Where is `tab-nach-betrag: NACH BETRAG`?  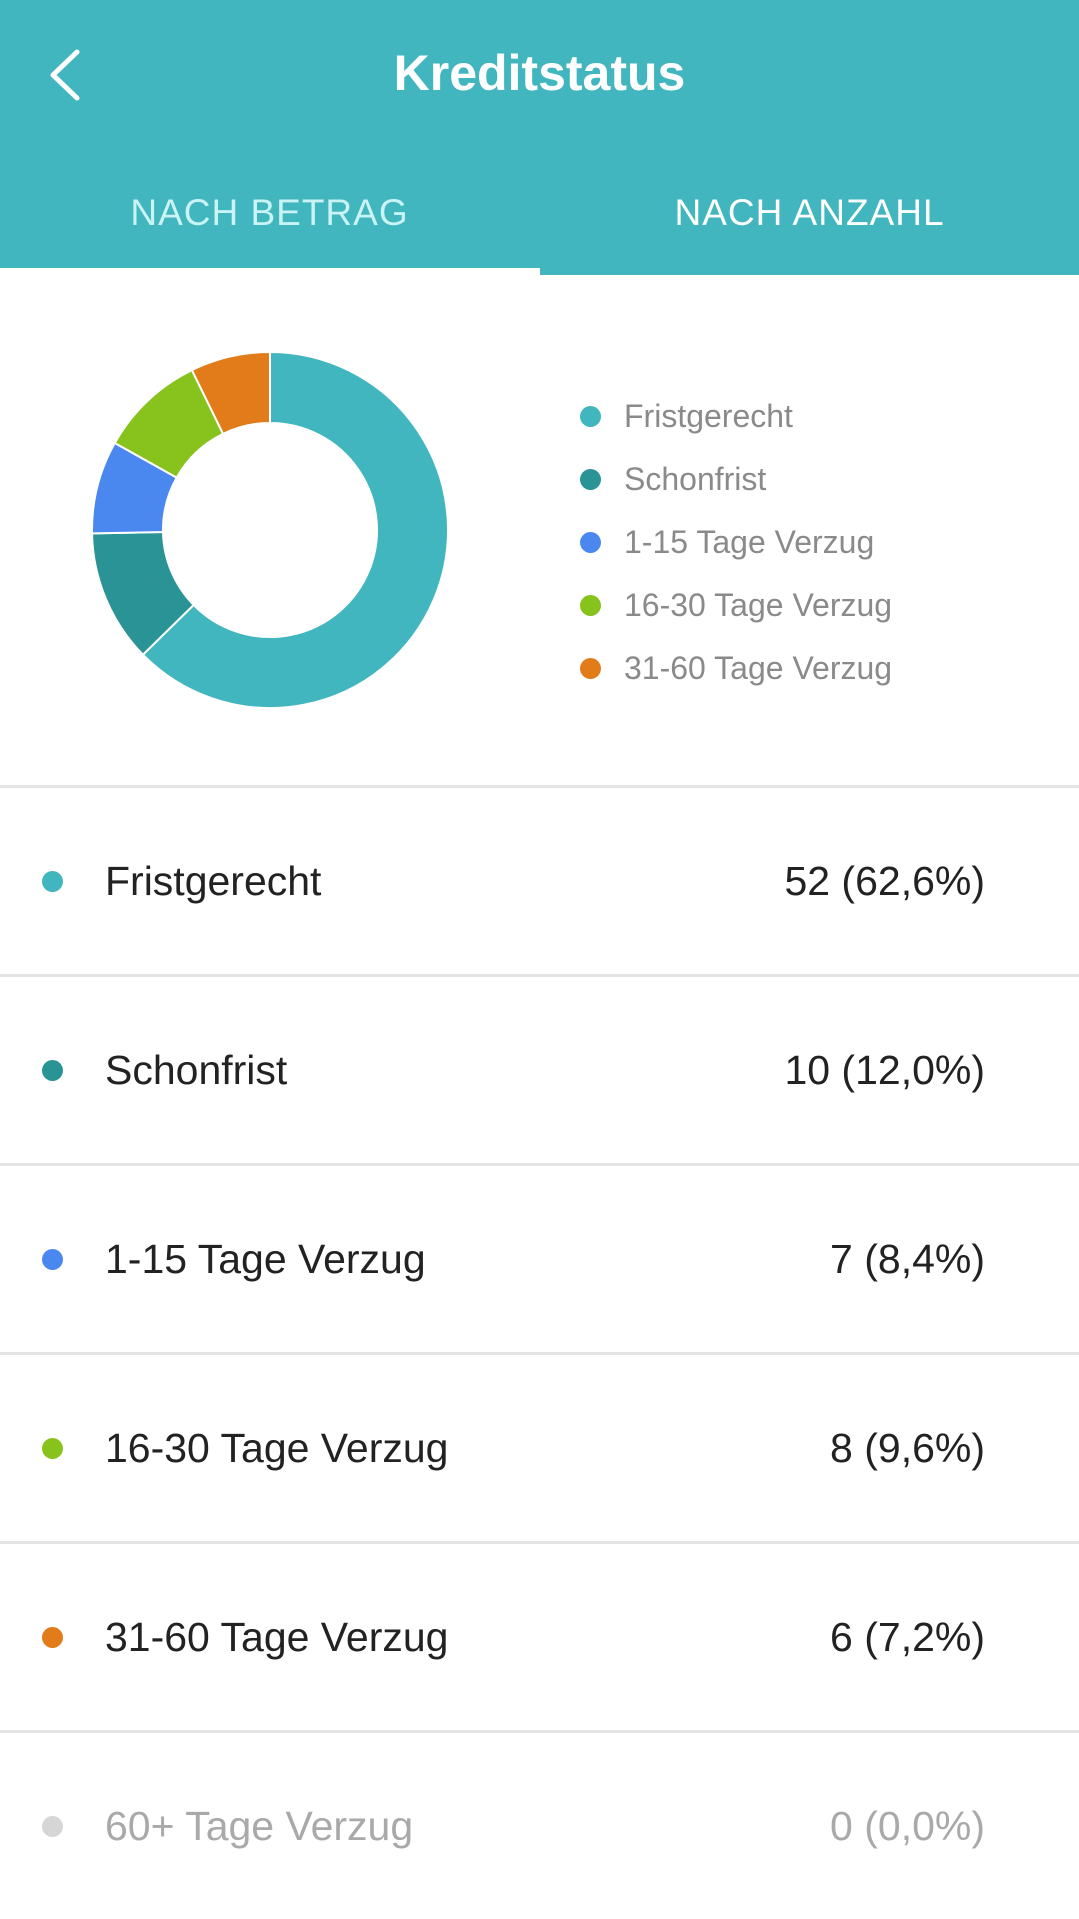 tab-nach-betrag: NACH BETRAG is located at coordinates (269, 212).